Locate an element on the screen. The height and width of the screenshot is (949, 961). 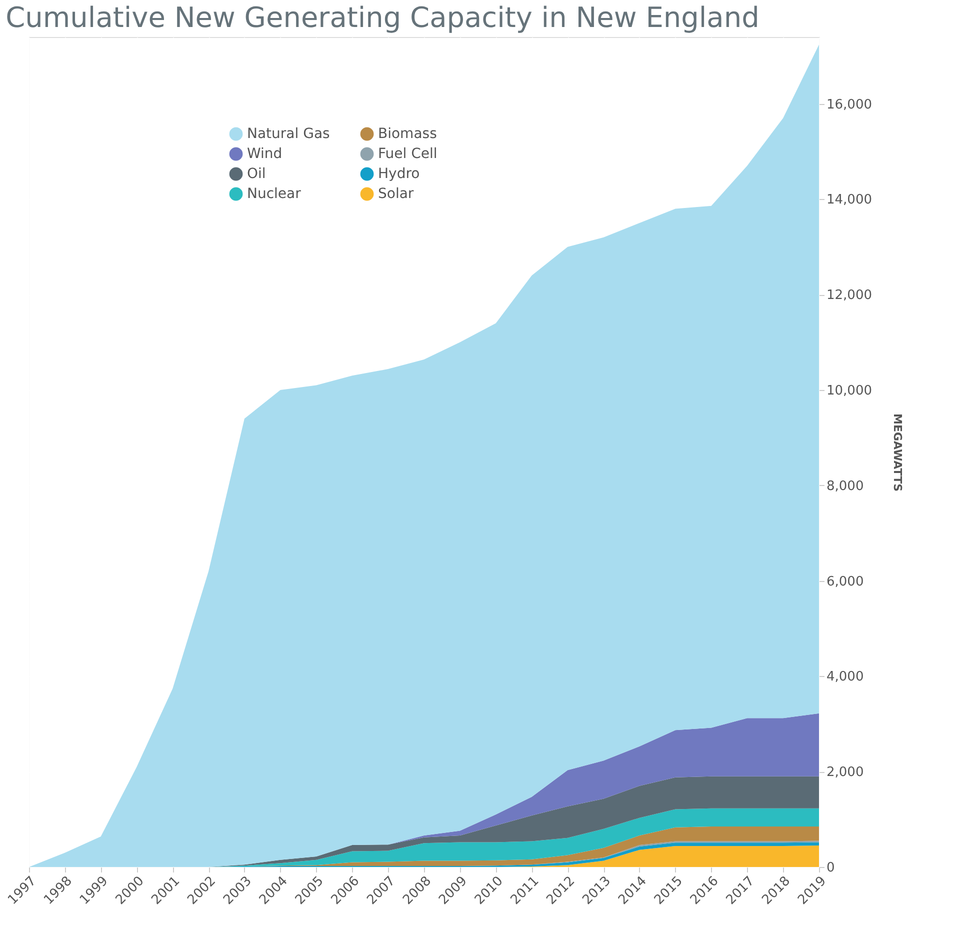
y-tick-label: 0 is located at coordinates (830, 868).